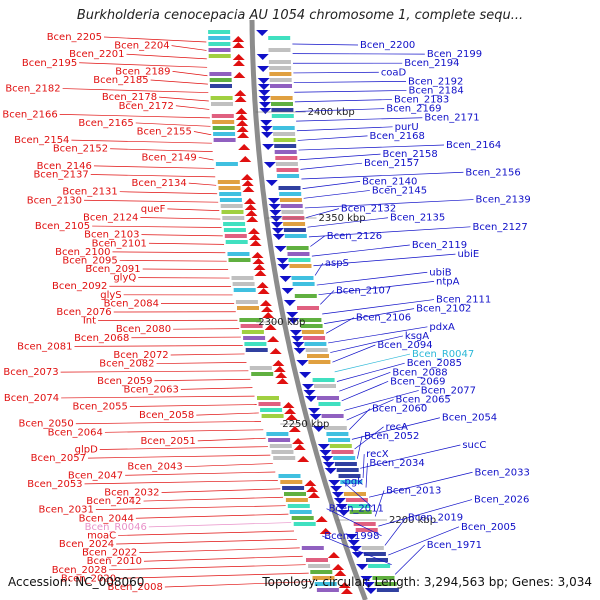 The height and width of the screenshot is (600, 600). What do you see at coordinates (391, 163) in the screenshot?
I see `gene-label-right: Bcen_2157` at bounding box center [391, 163].